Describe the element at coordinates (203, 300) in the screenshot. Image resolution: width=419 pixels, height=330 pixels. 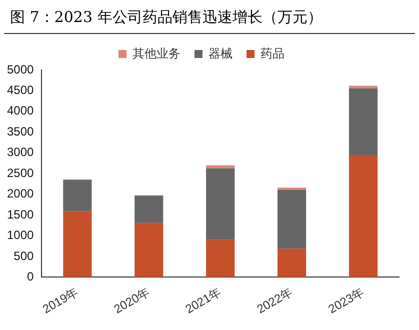
I see `x-tick-label: 2021年` at that location.